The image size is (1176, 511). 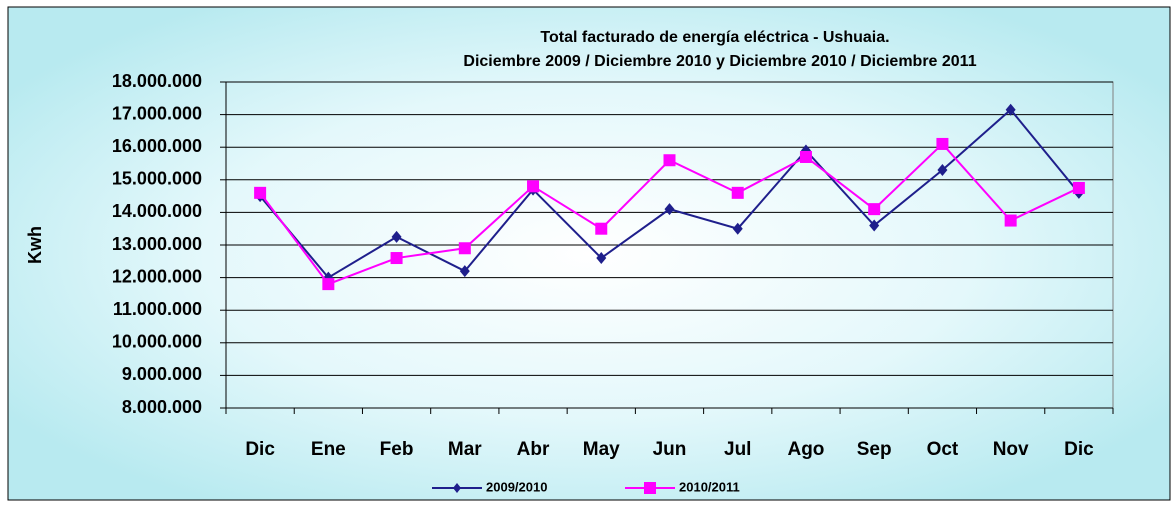 What do you see at coordinates (670, 449) in the screenshot?
I see `x-tick-label: Jun` at bounding box center [670, 449].